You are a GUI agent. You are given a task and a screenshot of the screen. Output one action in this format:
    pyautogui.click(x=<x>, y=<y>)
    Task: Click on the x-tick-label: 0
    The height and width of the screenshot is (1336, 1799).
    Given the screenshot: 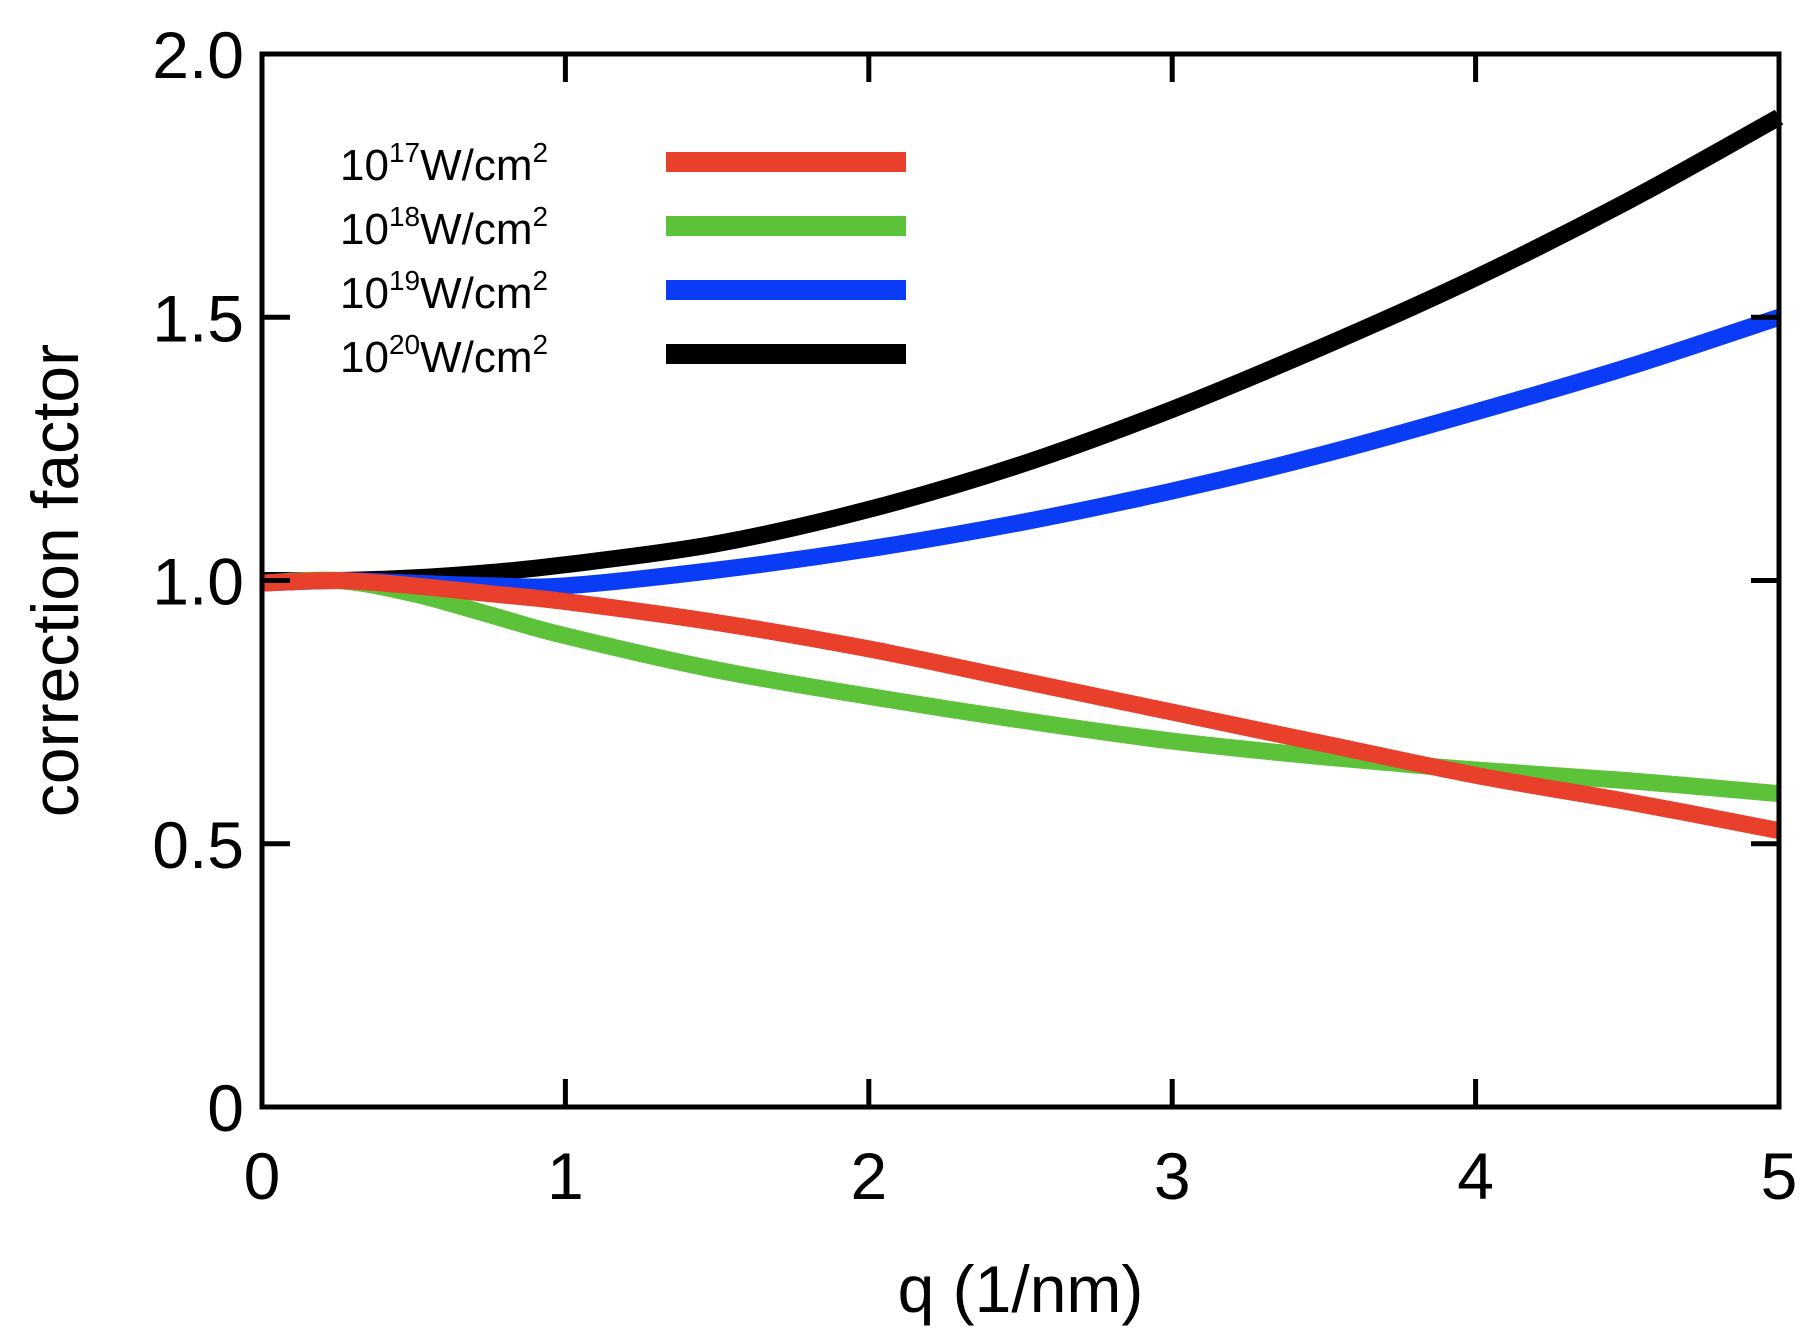 What is the action you would take?
    pyautogui.click(x=262, y=1176)
    